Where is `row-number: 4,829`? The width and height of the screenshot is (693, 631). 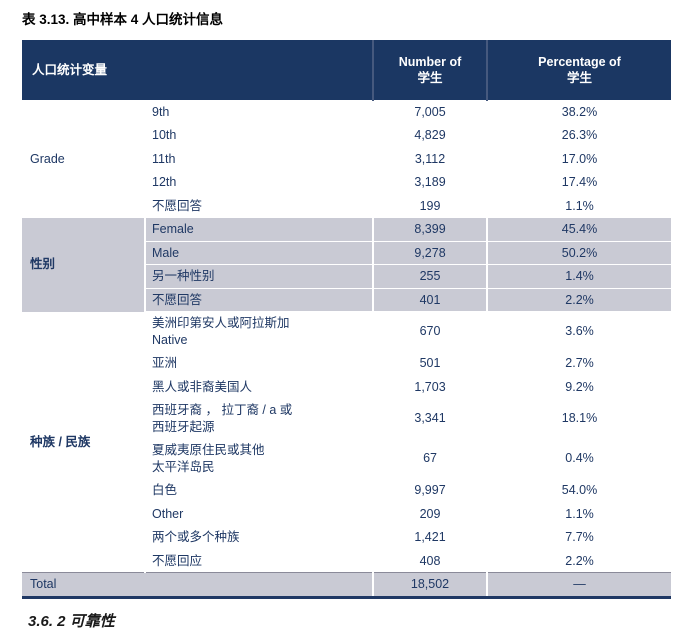
row-number: 4,829 is located at coordinates (430, 135).